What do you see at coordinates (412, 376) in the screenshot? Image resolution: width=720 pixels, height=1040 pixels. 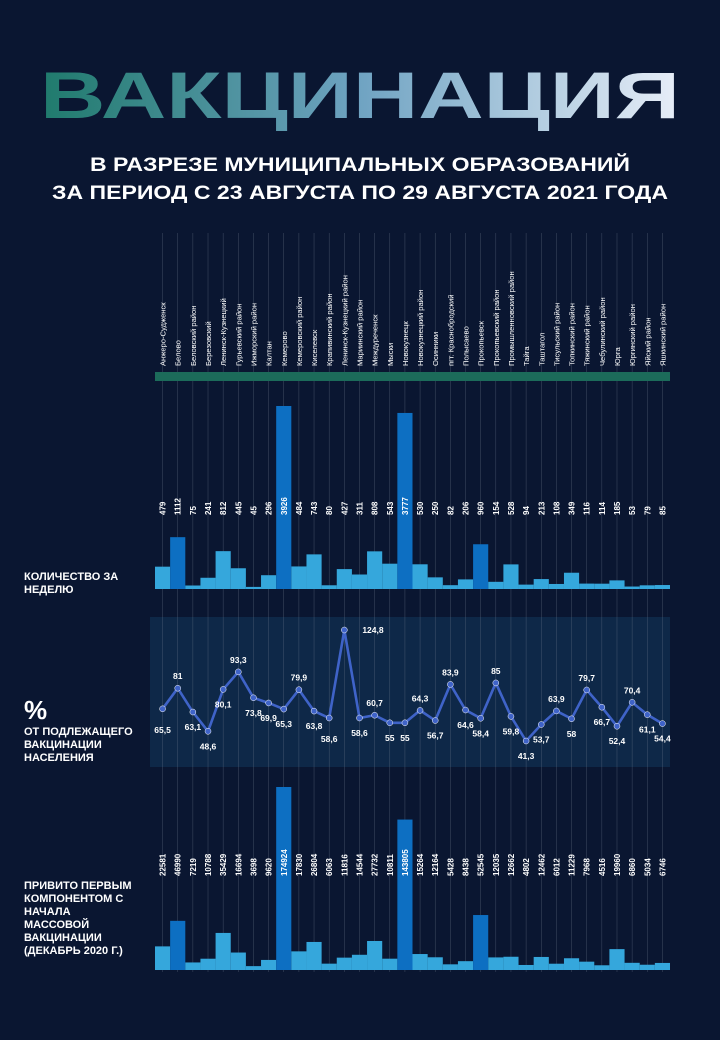 I see `divider-band` at bounding box center [412, 376].